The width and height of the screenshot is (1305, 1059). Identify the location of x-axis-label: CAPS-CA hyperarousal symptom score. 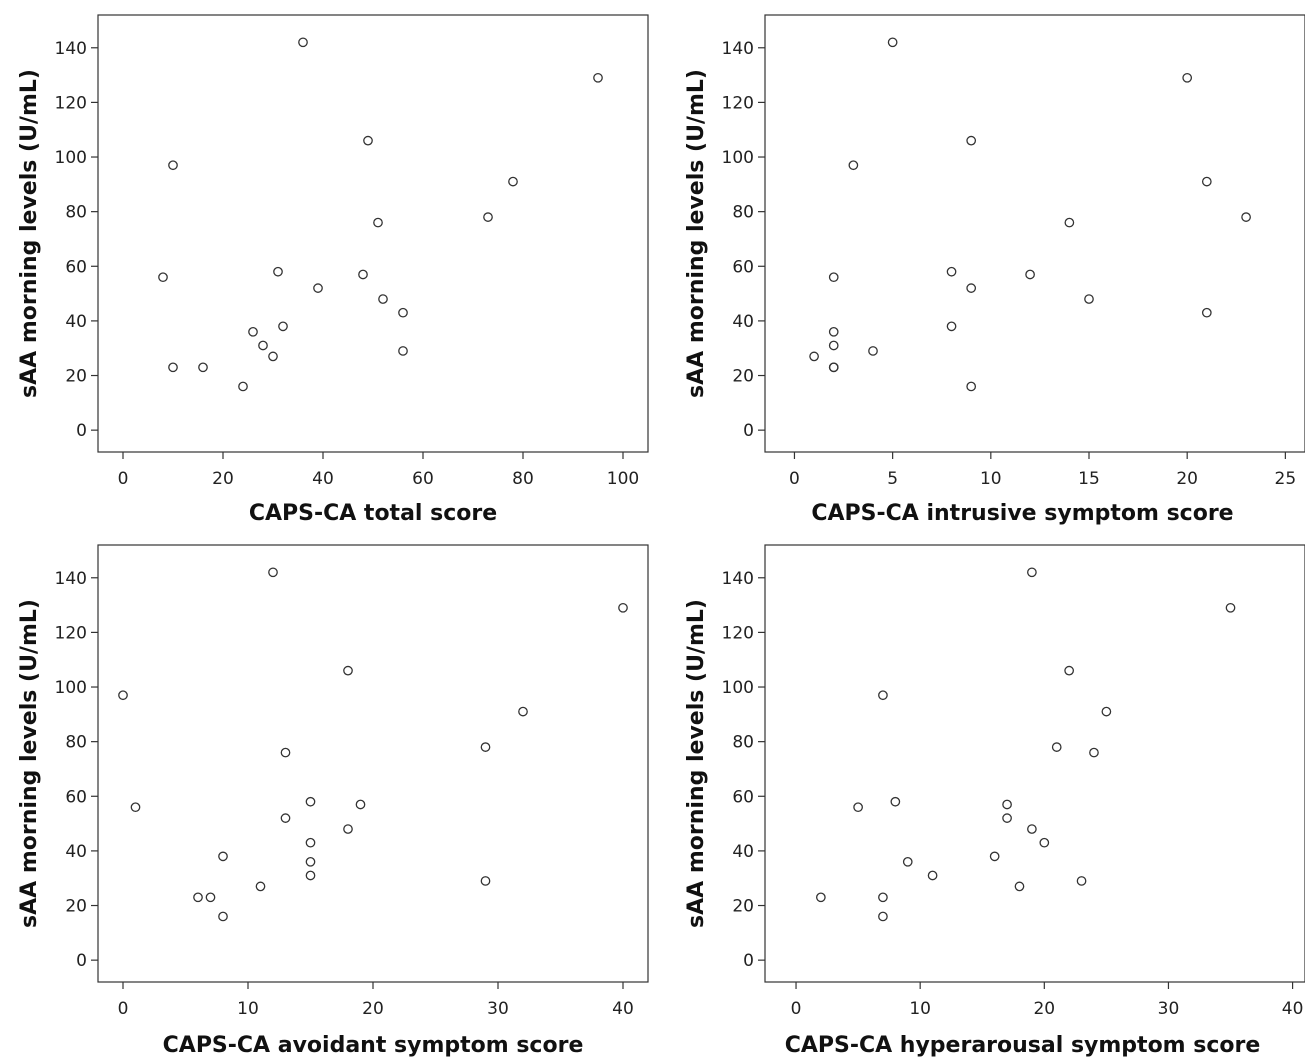
(1023, 1045).